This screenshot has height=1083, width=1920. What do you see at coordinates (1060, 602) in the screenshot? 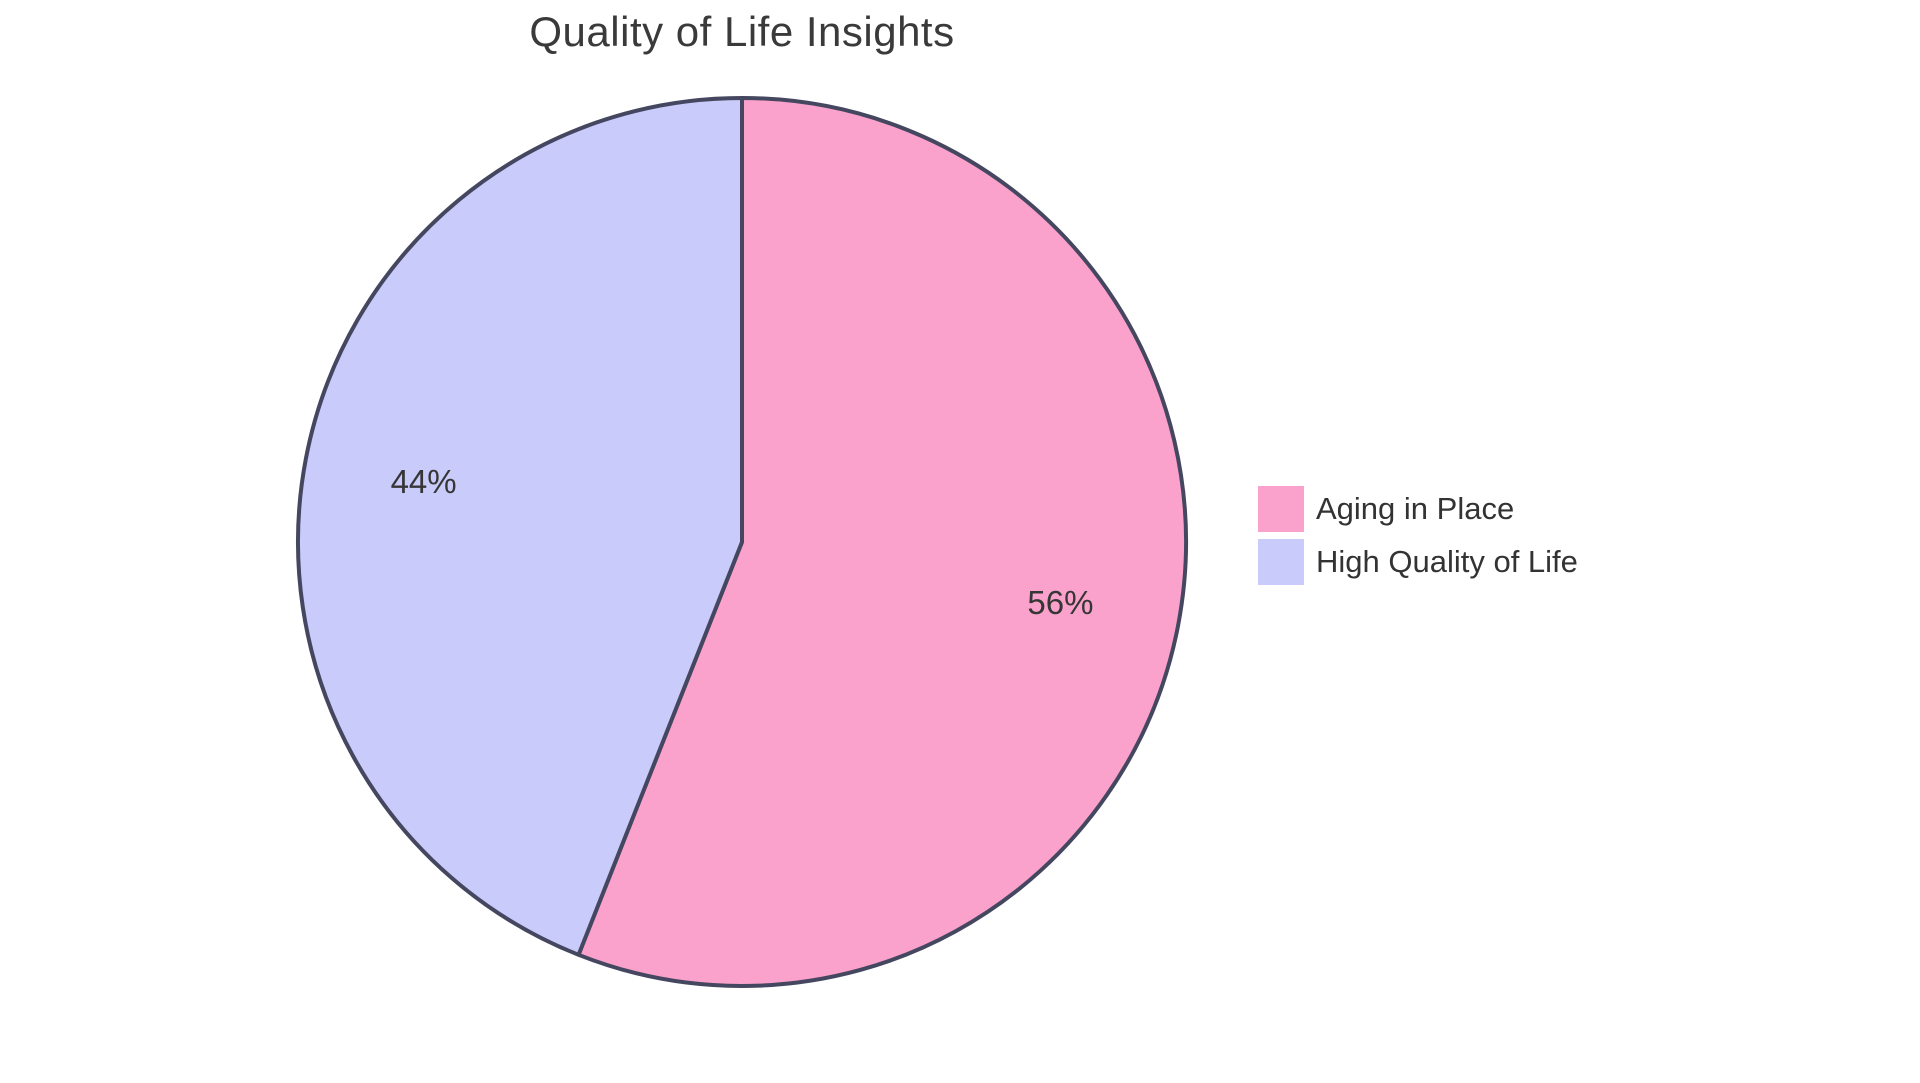
I see `slice-percentage-label-aging-in-place: 56%` at bounding box center [1060, 602].